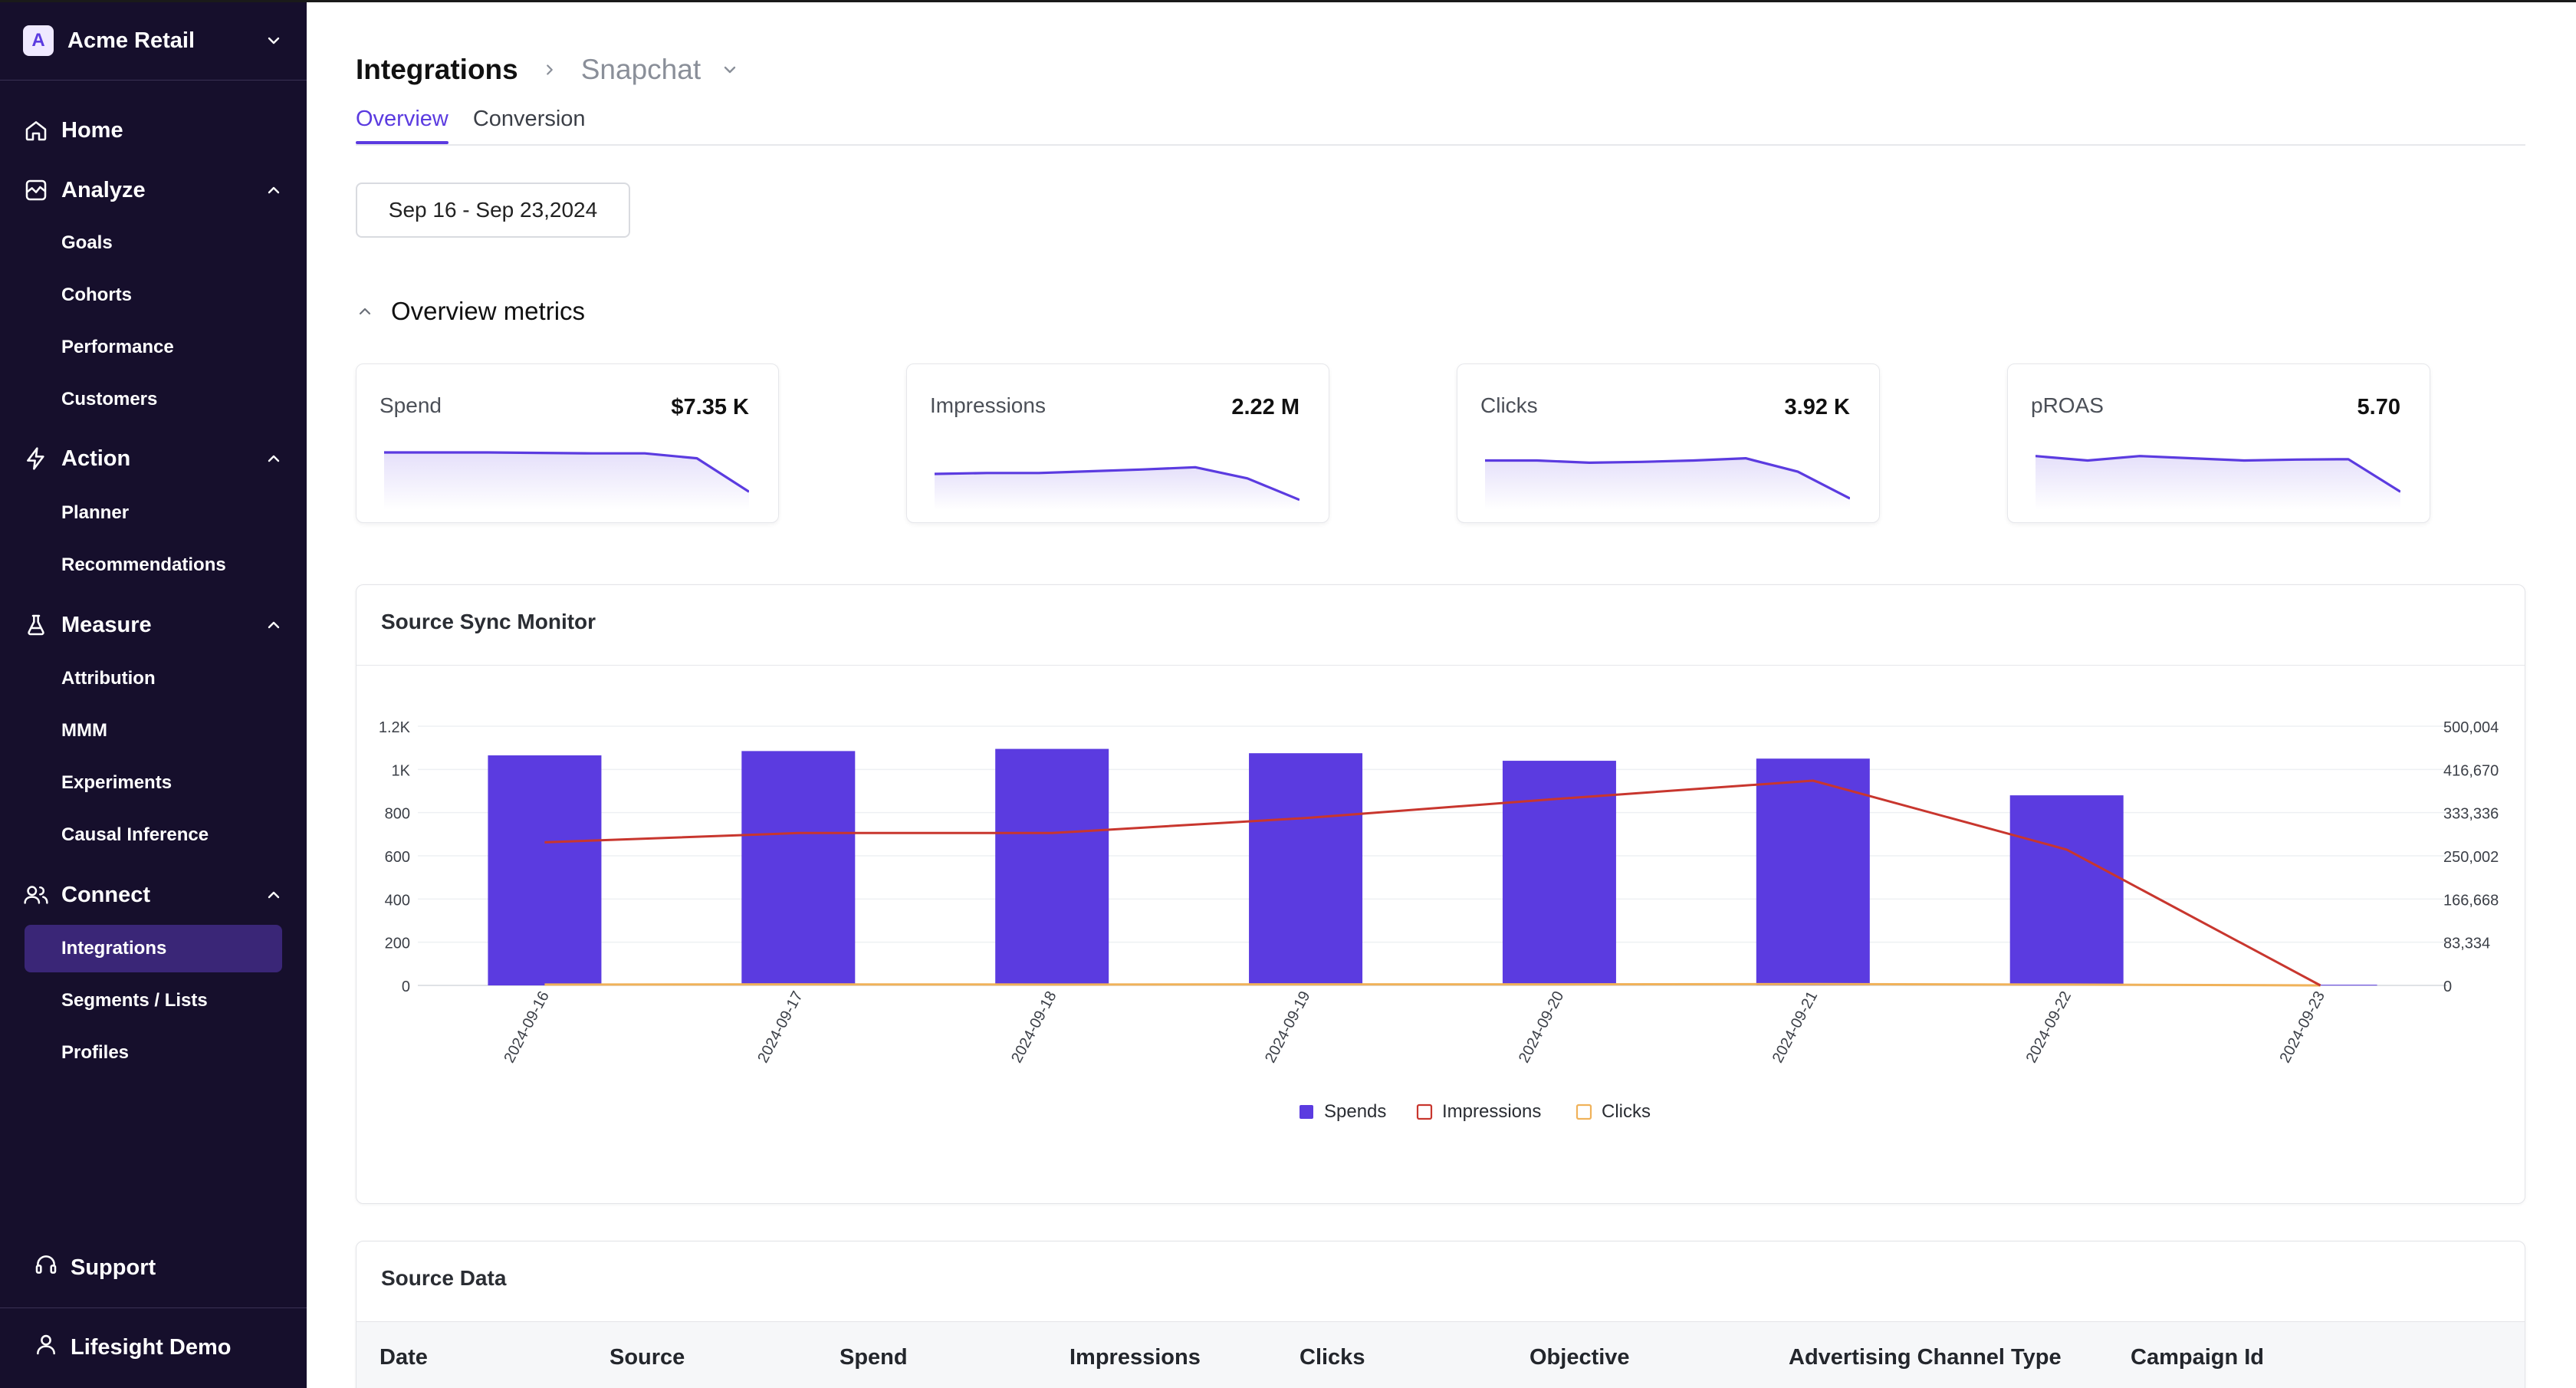 The height and width of the screenshot is (1388, 2576). Describe the element at coordinates (488, 621) in the screenshot. I see `panel-title: Source Sync Monitor` at that location.